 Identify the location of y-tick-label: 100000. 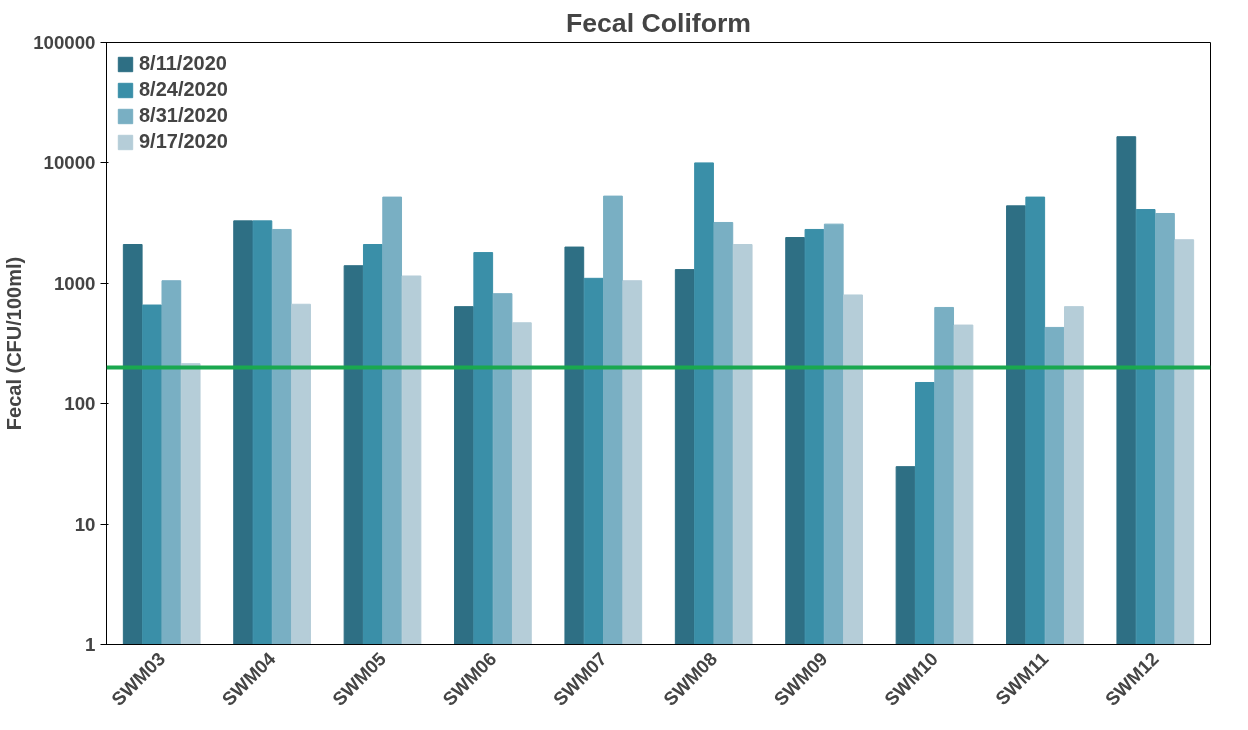
(64, 42).